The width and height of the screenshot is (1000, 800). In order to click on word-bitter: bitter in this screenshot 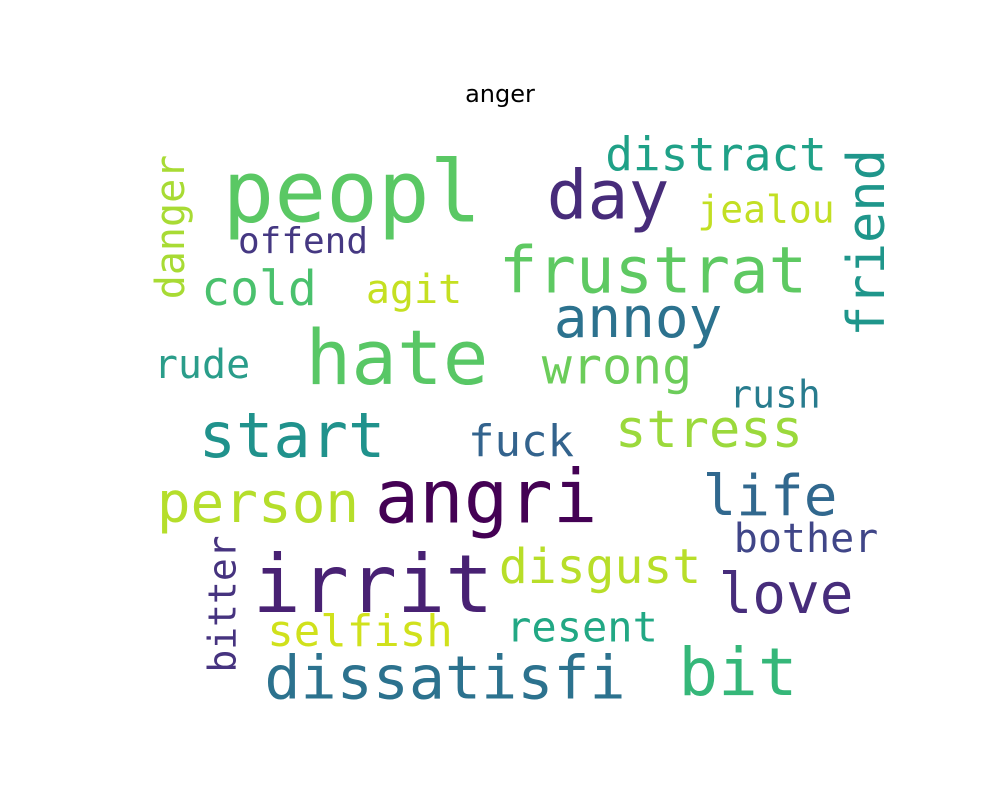, I will do `click(223, 603)`.